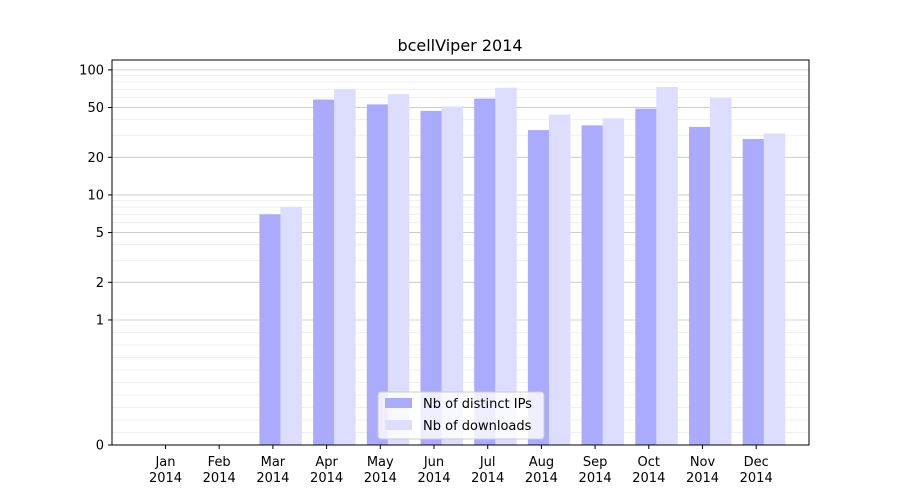 Image resolution: width=900 pixels, height=500 pixels. What do you see at coordinates (380, 462) in the screenshot?
I see `x-tick-label-month: May` at bounding box center [380, 462].